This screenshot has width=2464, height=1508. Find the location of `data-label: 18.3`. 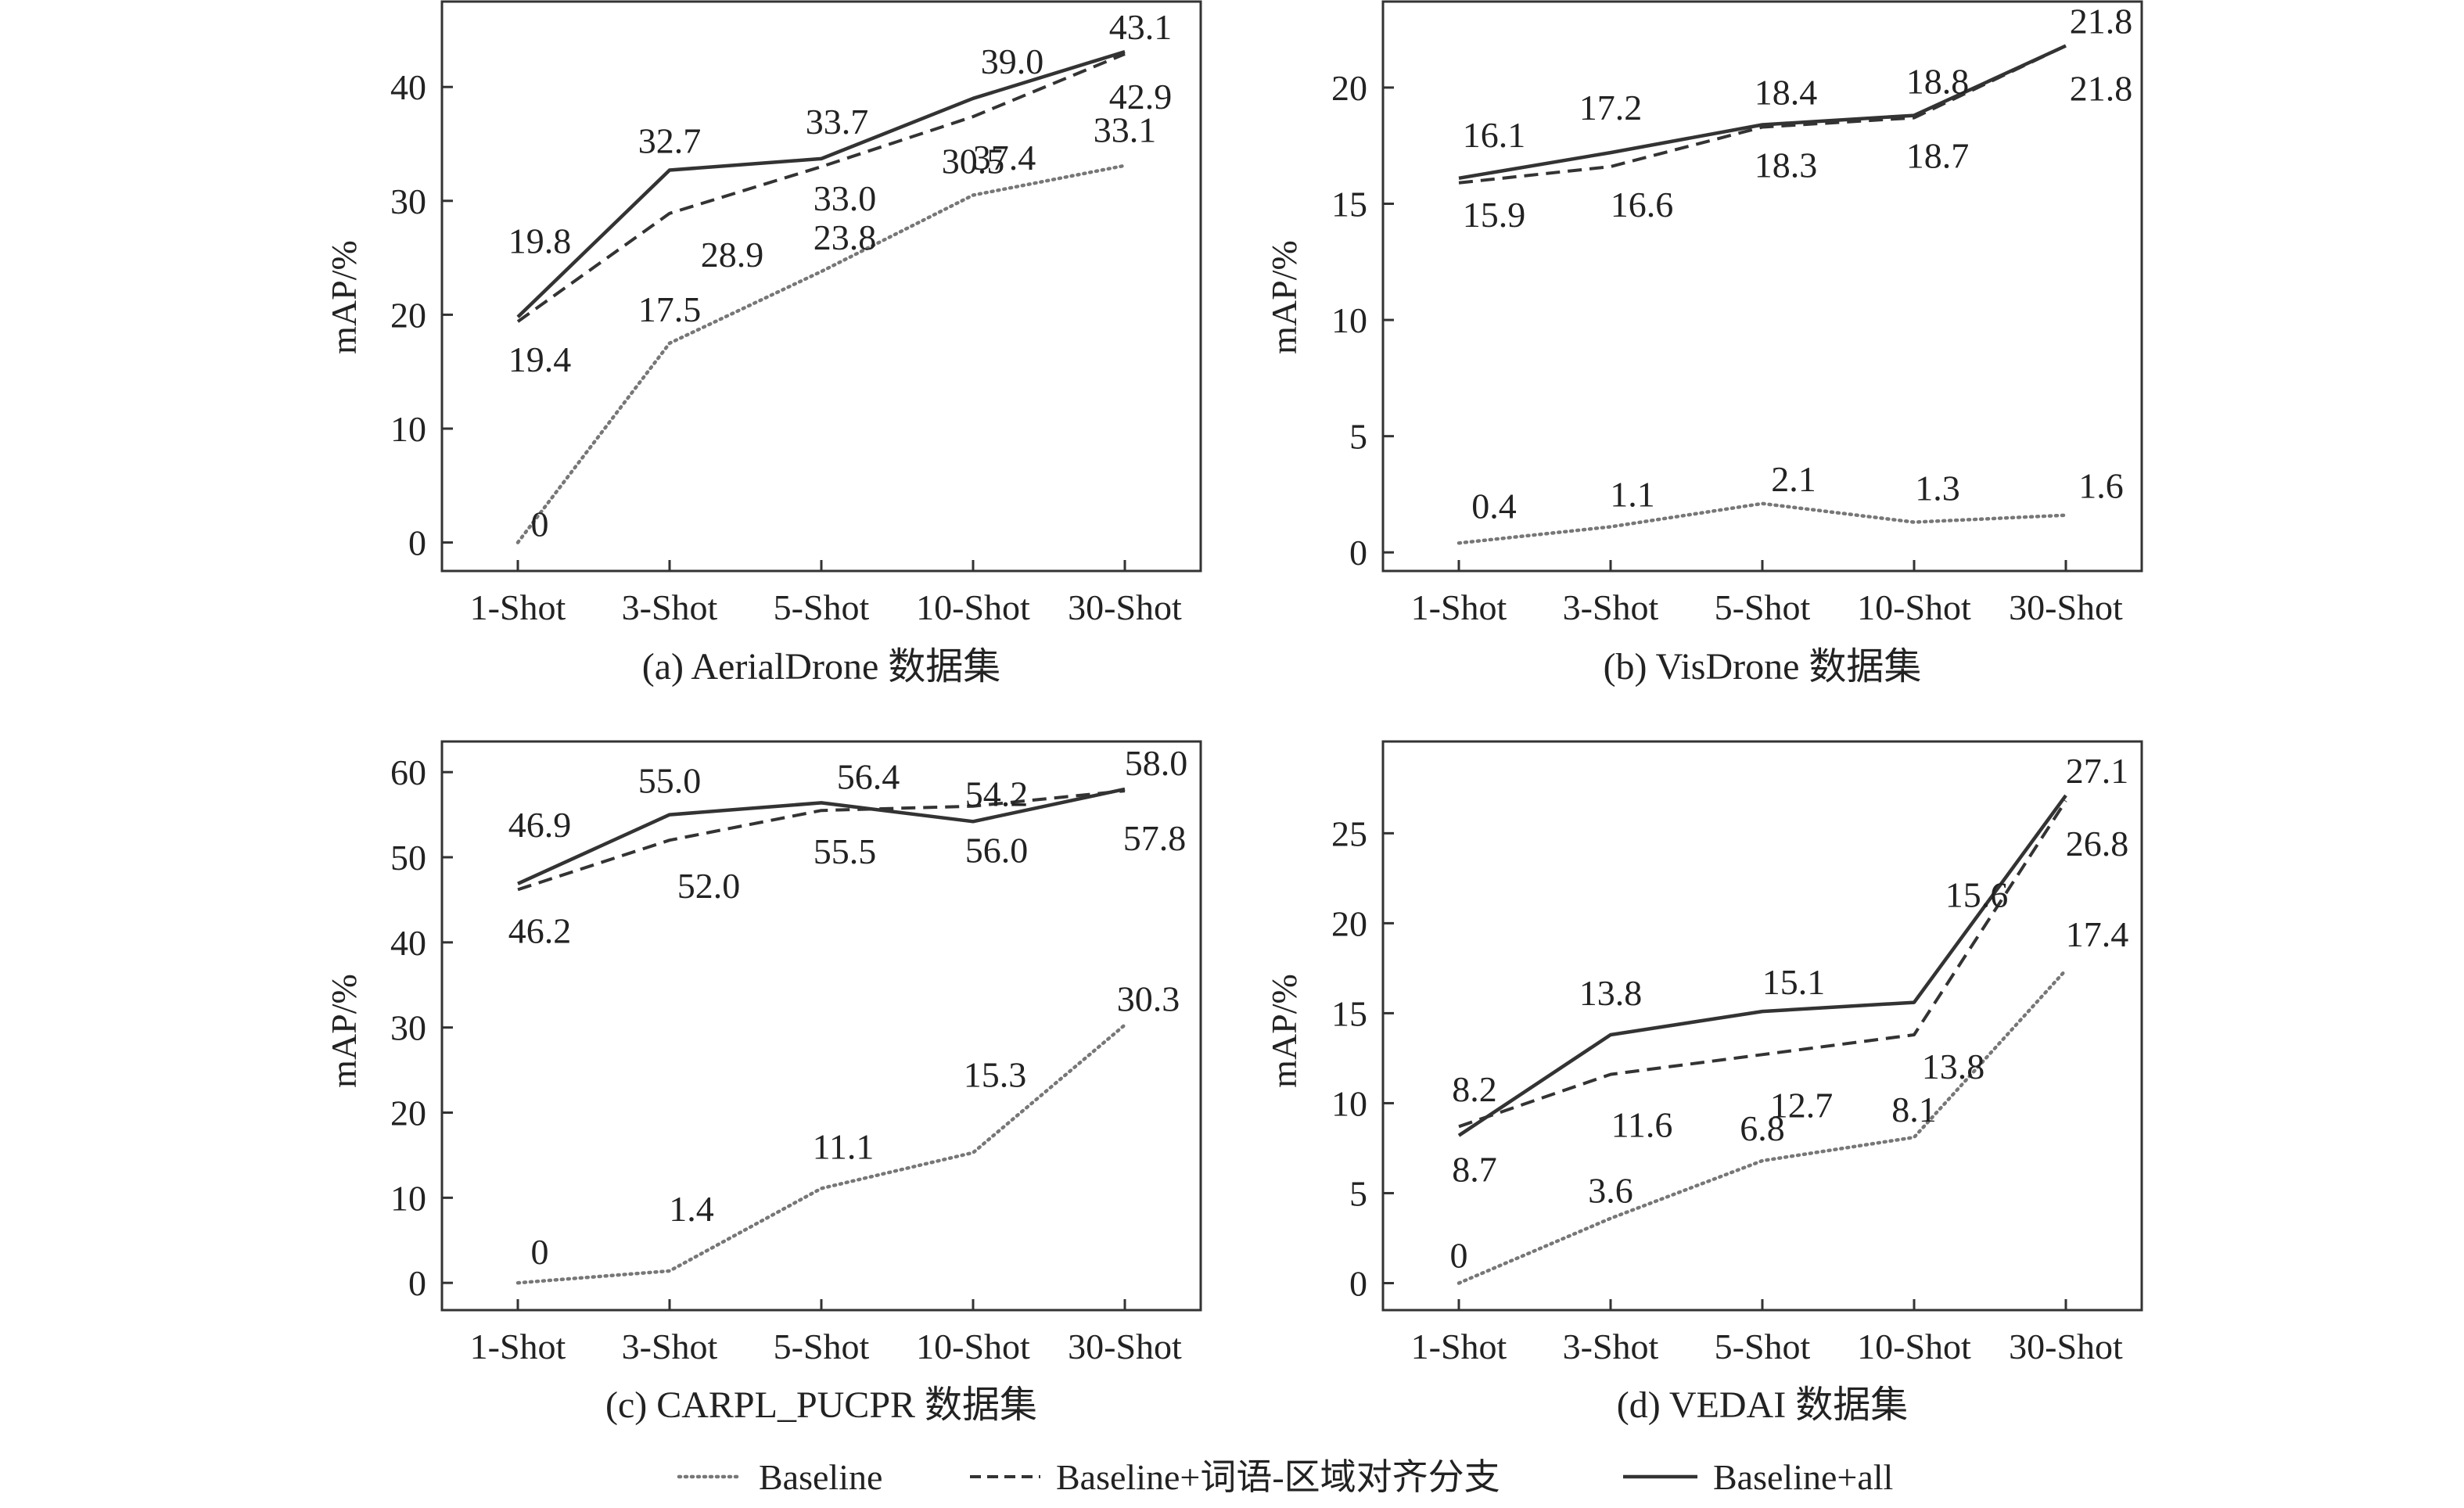

data-label: 18.3 is located at coordinates (1787, 165).